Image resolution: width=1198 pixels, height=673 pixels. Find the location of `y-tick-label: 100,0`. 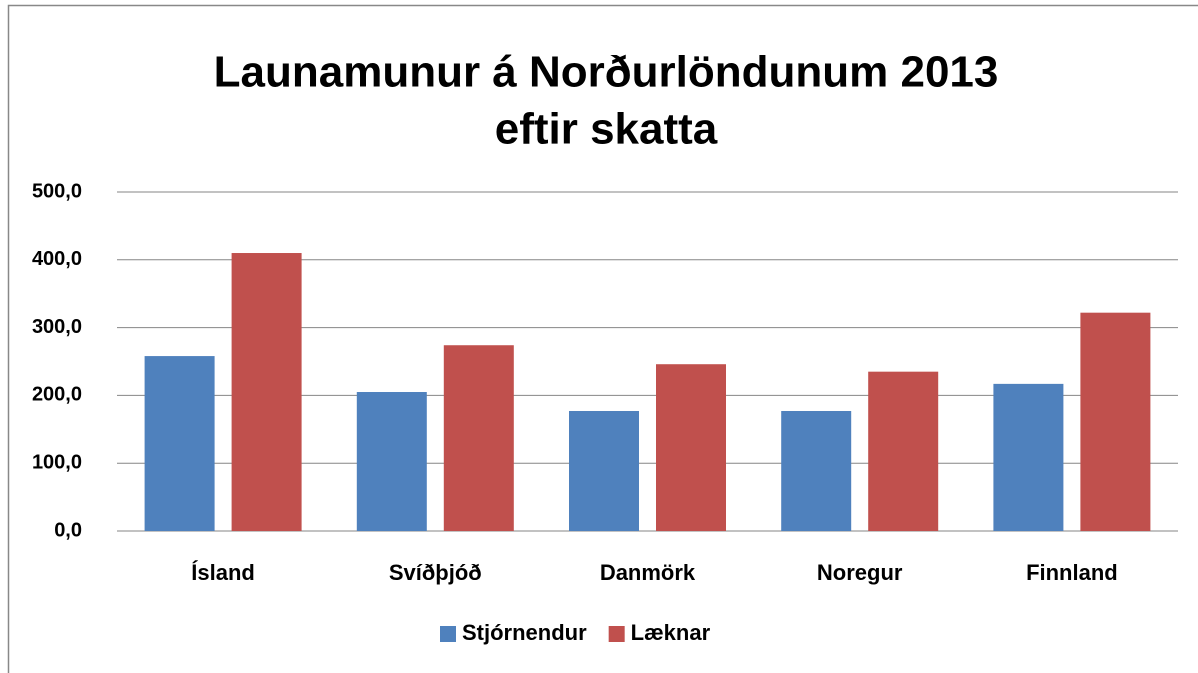

y-tick-label: 100,0 is located at coordinates (57, 462).